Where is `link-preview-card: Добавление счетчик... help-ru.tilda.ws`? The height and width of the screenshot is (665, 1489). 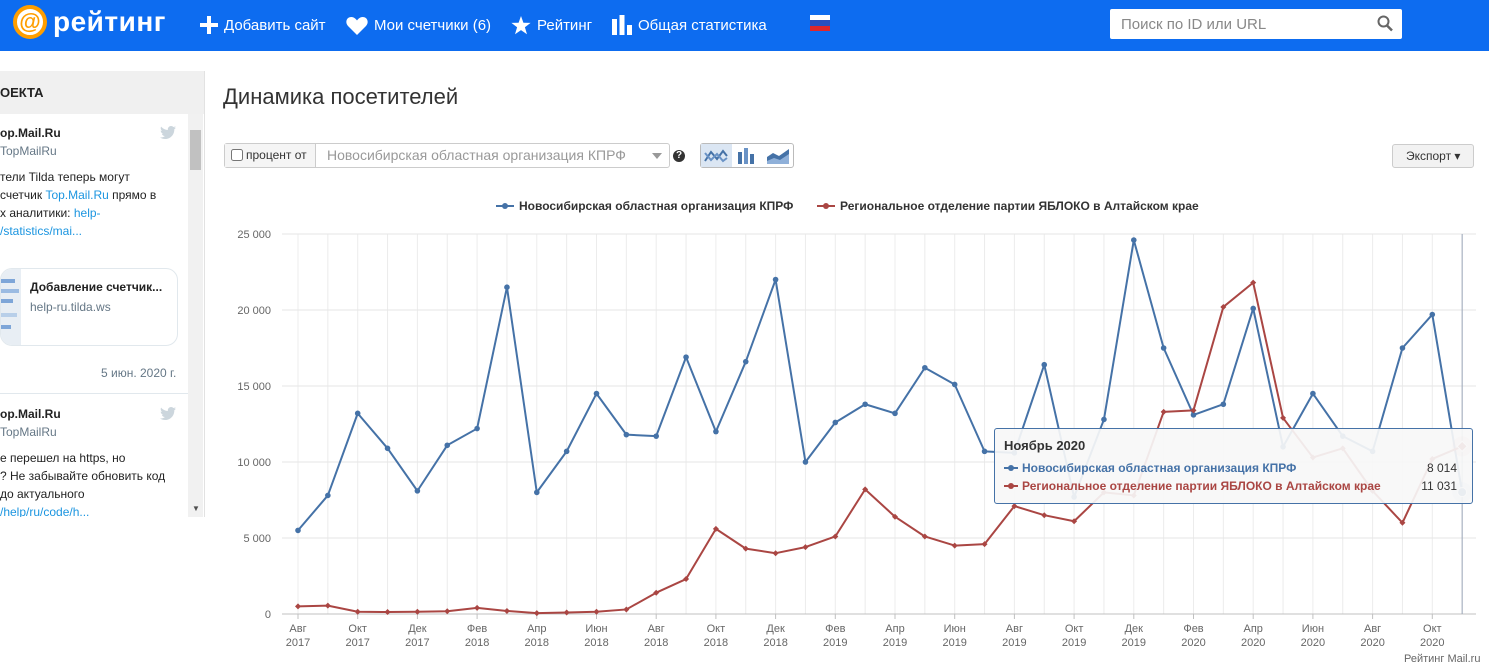
link-preview-card: Добавление счетчик... help-ru.tilda.ws is located at coordinates (89, 307).